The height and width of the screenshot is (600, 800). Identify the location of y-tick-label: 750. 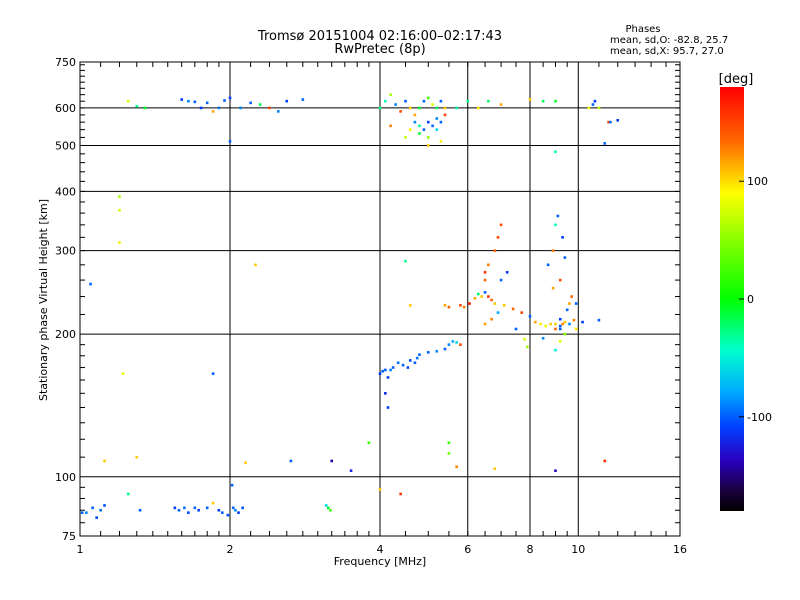
(65, 62).